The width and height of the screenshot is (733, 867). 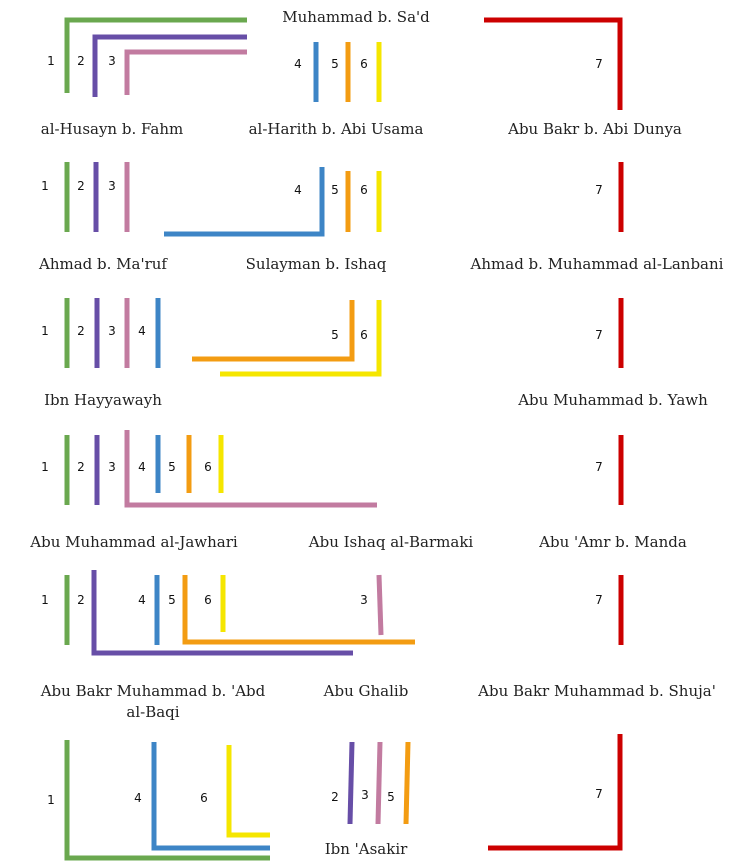 What do you see at coordinates (366, 691) in the screenshot?
I see `narrator-abu-ghalib: Abu Ghalib` at bounding box center [366, 691].